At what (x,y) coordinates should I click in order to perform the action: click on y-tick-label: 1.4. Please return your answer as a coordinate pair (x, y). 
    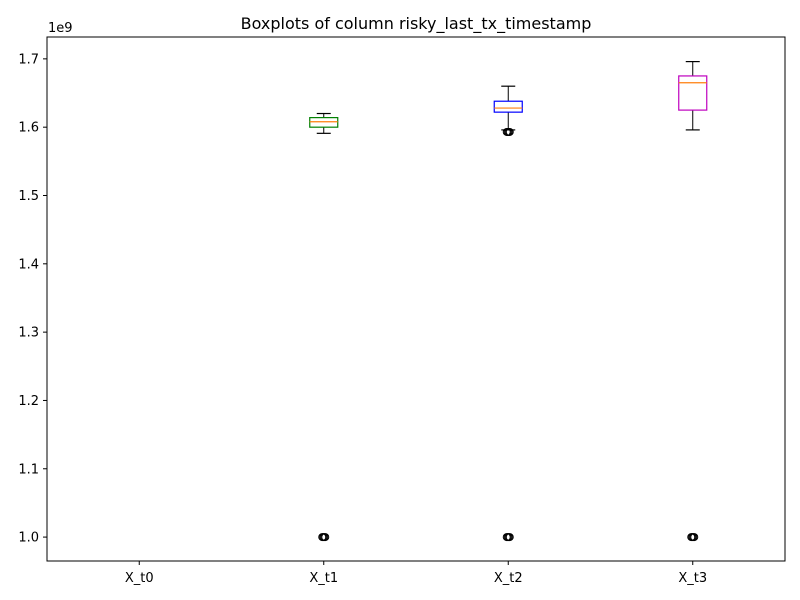
    Looking at the image, I should click on (28, 264).